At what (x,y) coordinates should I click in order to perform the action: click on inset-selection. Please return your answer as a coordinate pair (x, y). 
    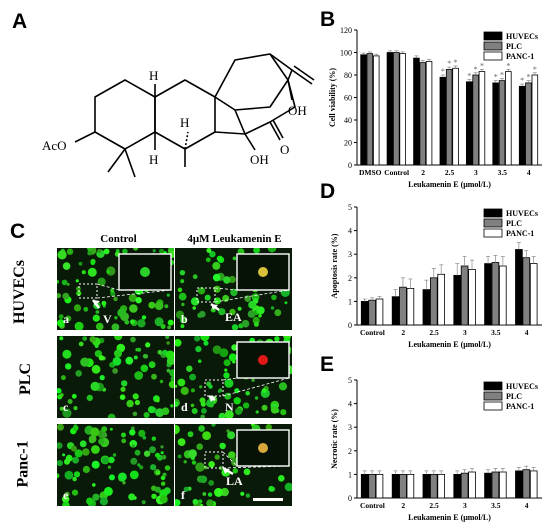
    Looking at the image, I should click on (206, 295).